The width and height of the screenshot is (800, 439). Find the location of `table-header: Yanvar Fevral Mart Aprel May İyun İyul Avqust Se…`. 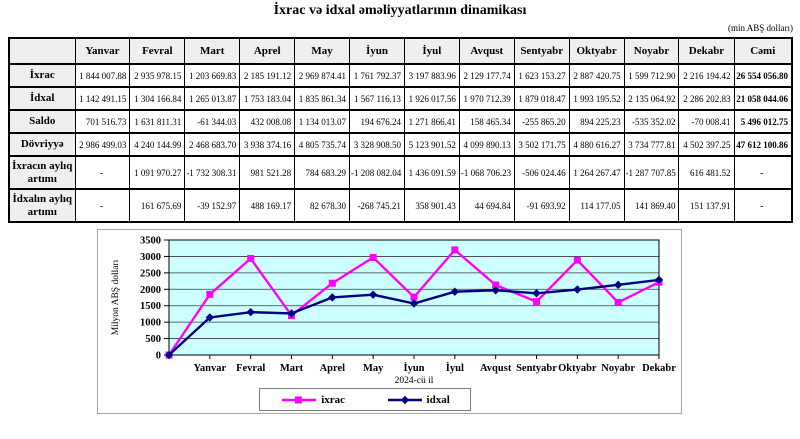

table-header: Yanvar Fevral Mart Aprel May İyun İyul Avqust Se… is located at coordinates (400, 51).